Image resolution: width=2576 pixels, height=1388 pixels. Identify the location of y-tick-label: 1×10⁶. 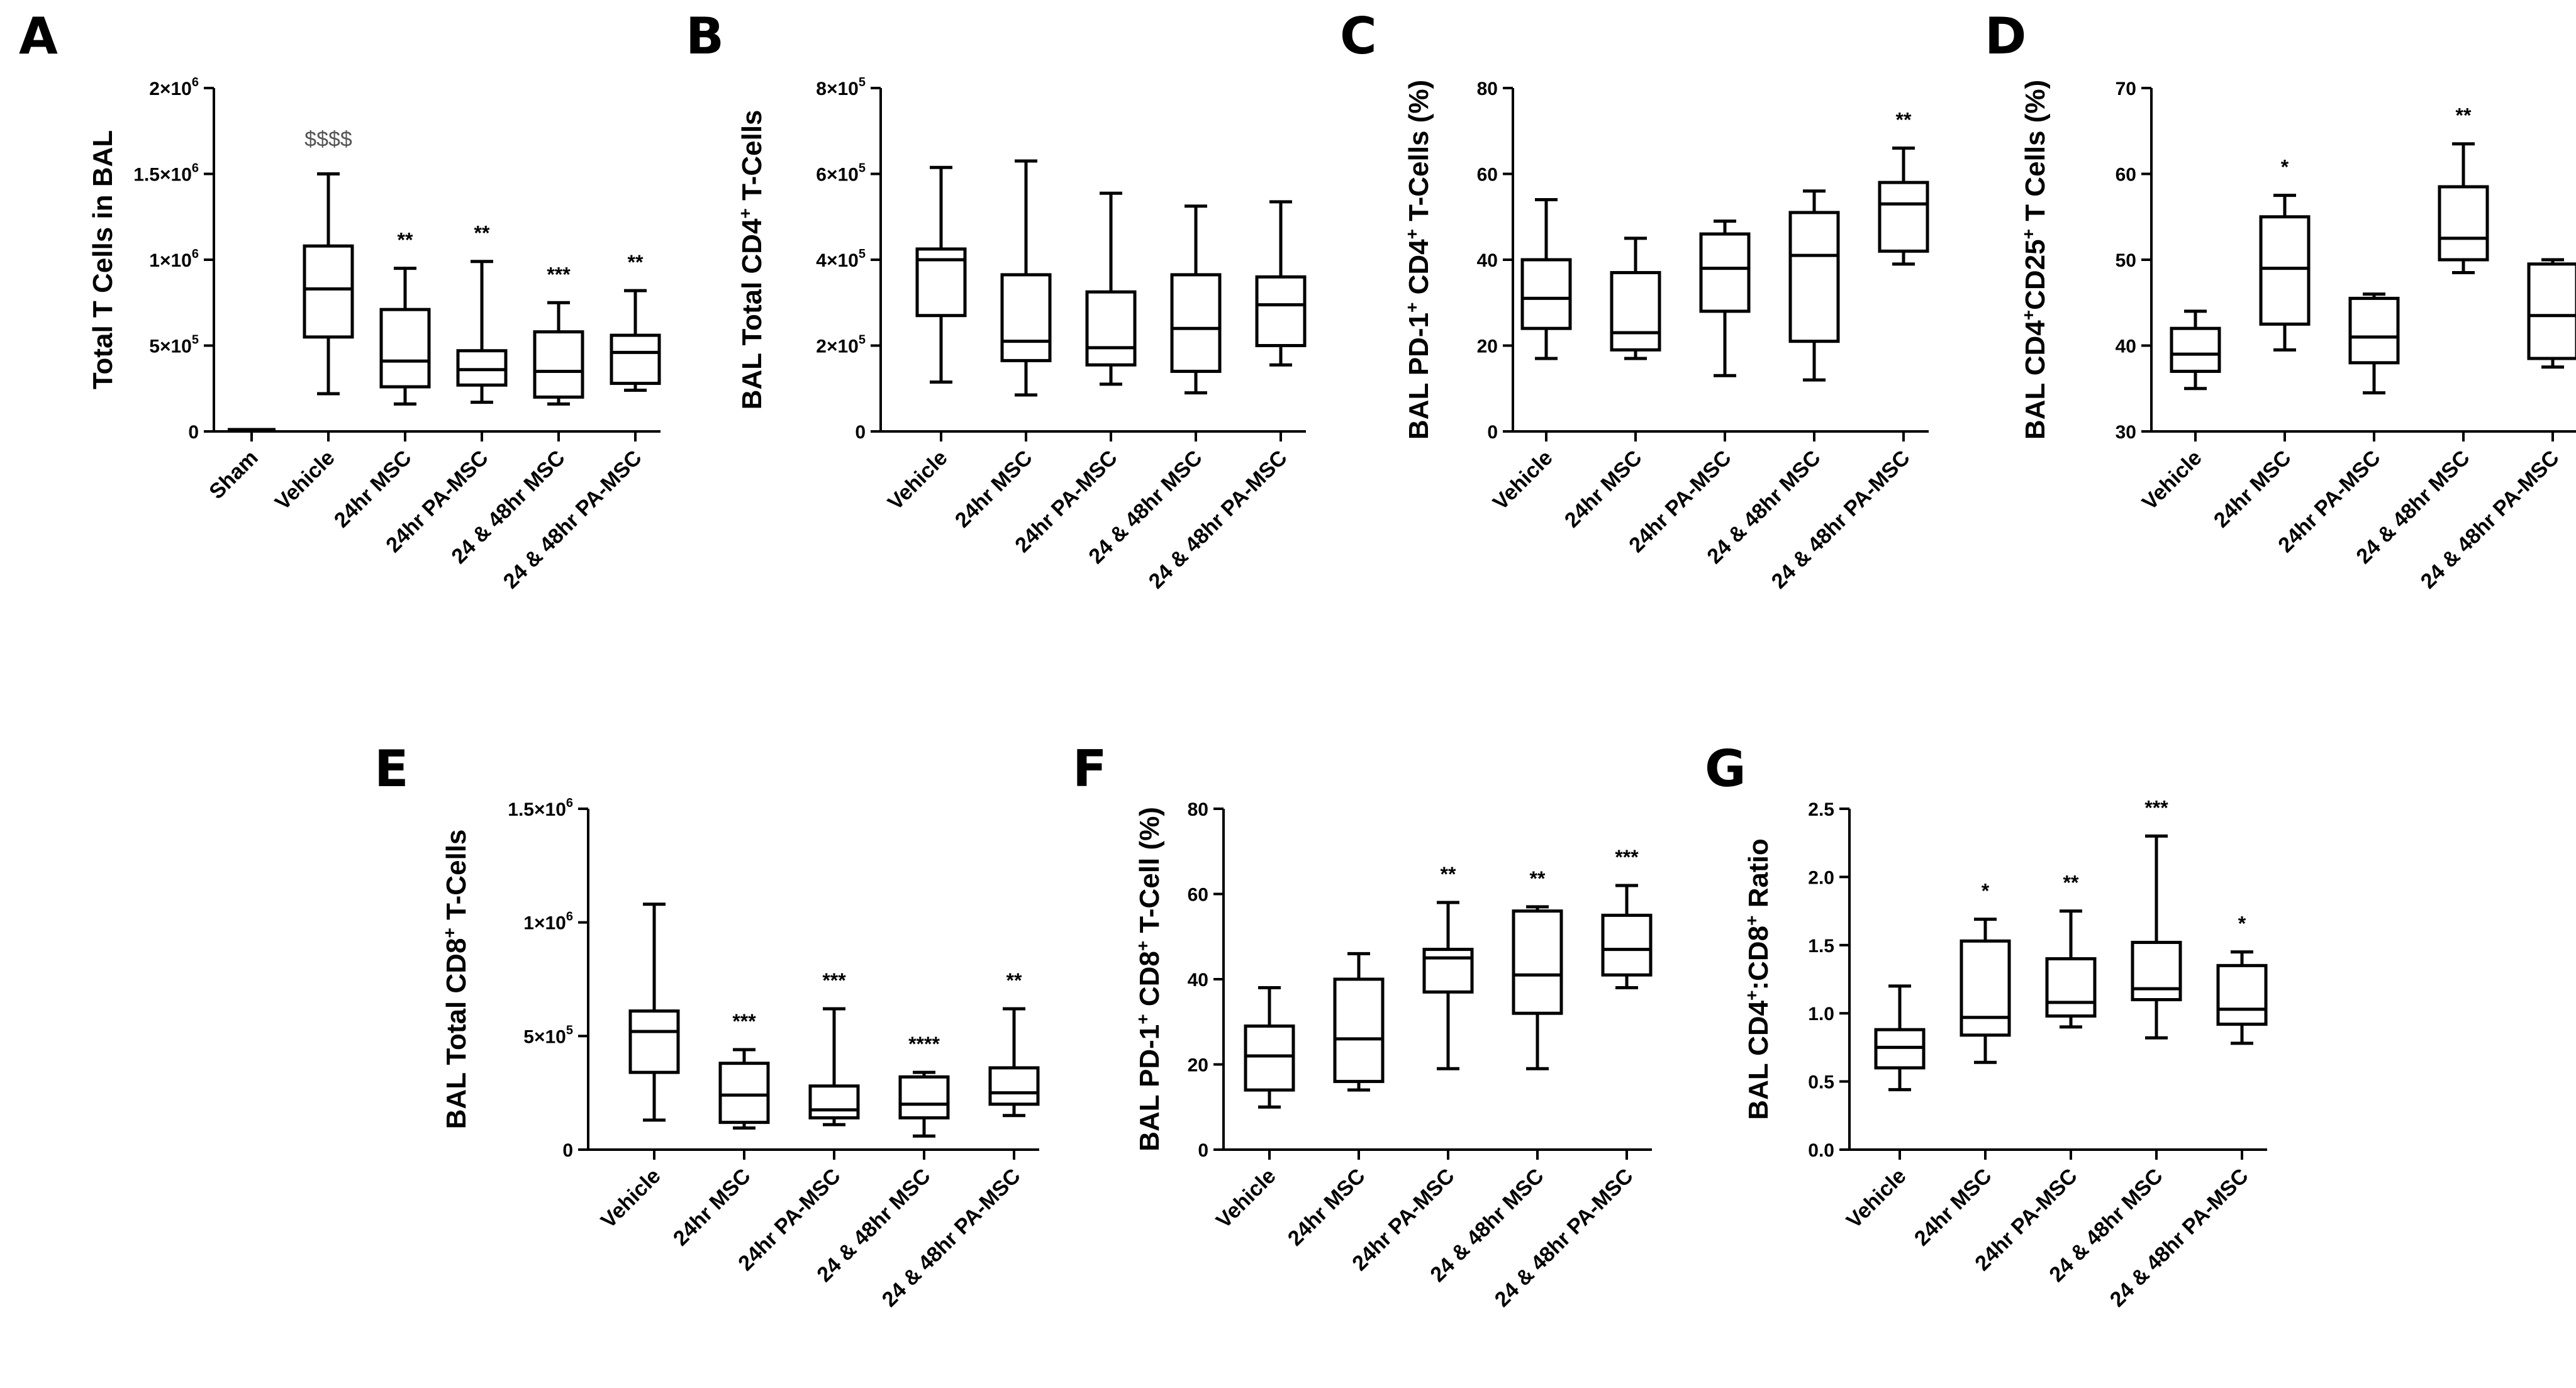
(174, 259).